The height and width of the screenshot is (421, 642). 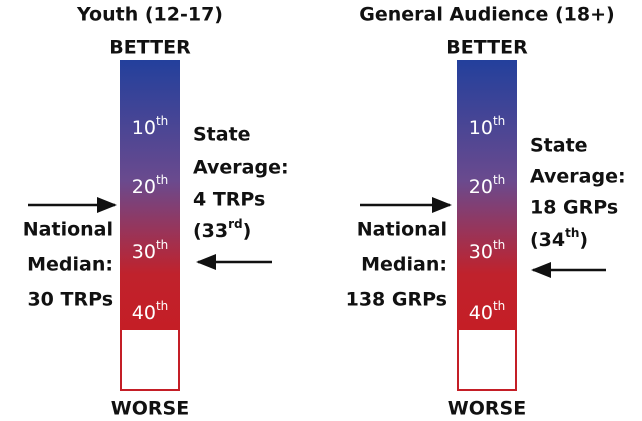 What do you see at coordinates (235, 224) in the screenshot?
I see `state-rank-suffix: rd` at bounding box center [235, 224].